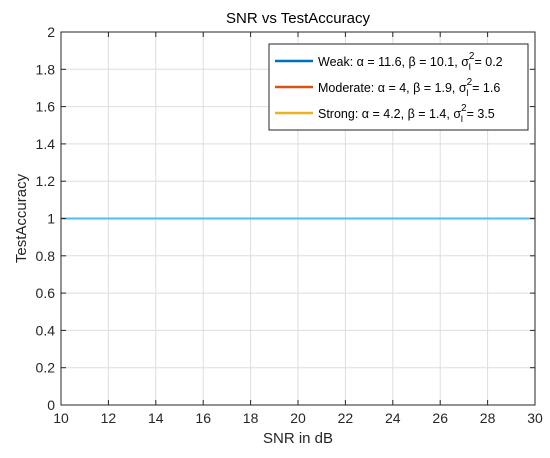 This screenshot has width=550, height=458. Describe the element at coordinates (440, 418) in the screenshot. I see `x-tick-label: 26` at that location.